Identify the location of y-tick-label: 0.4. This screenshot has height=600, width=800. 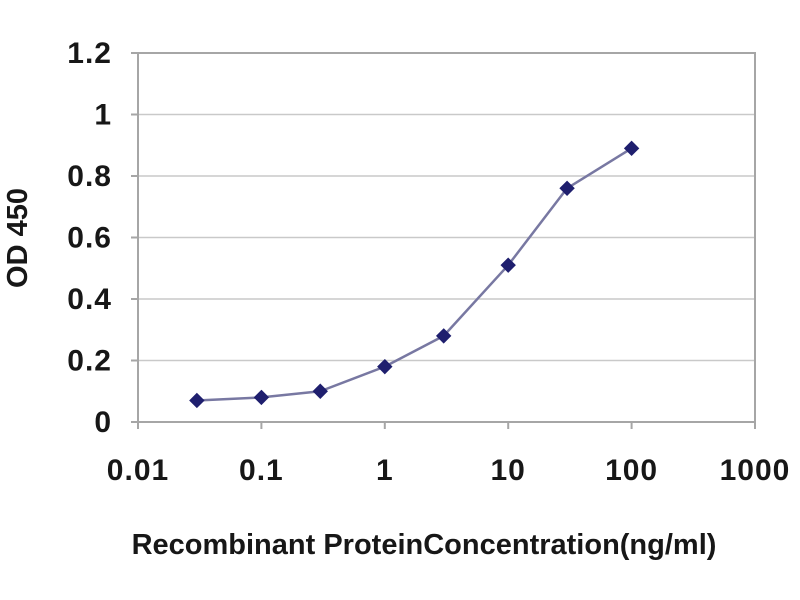
(89, 299).